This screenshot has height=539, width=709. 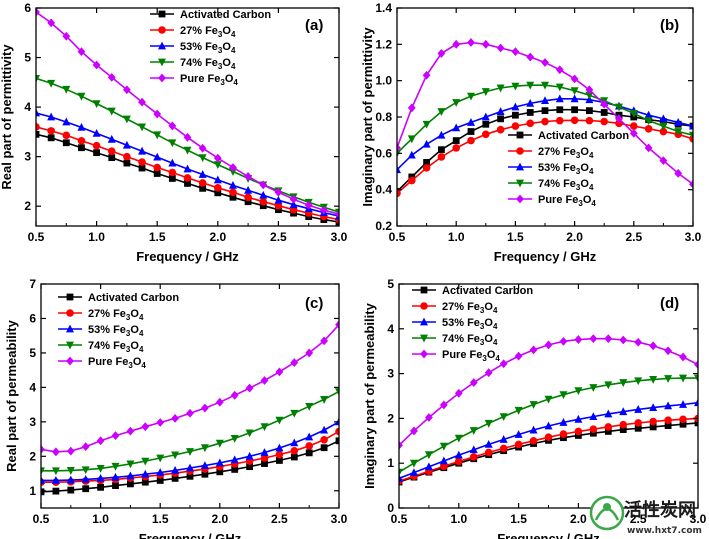 I want to click on legend-entry-pure-fe3o4: Pure Fe3O4, so click(x=456, y=356).